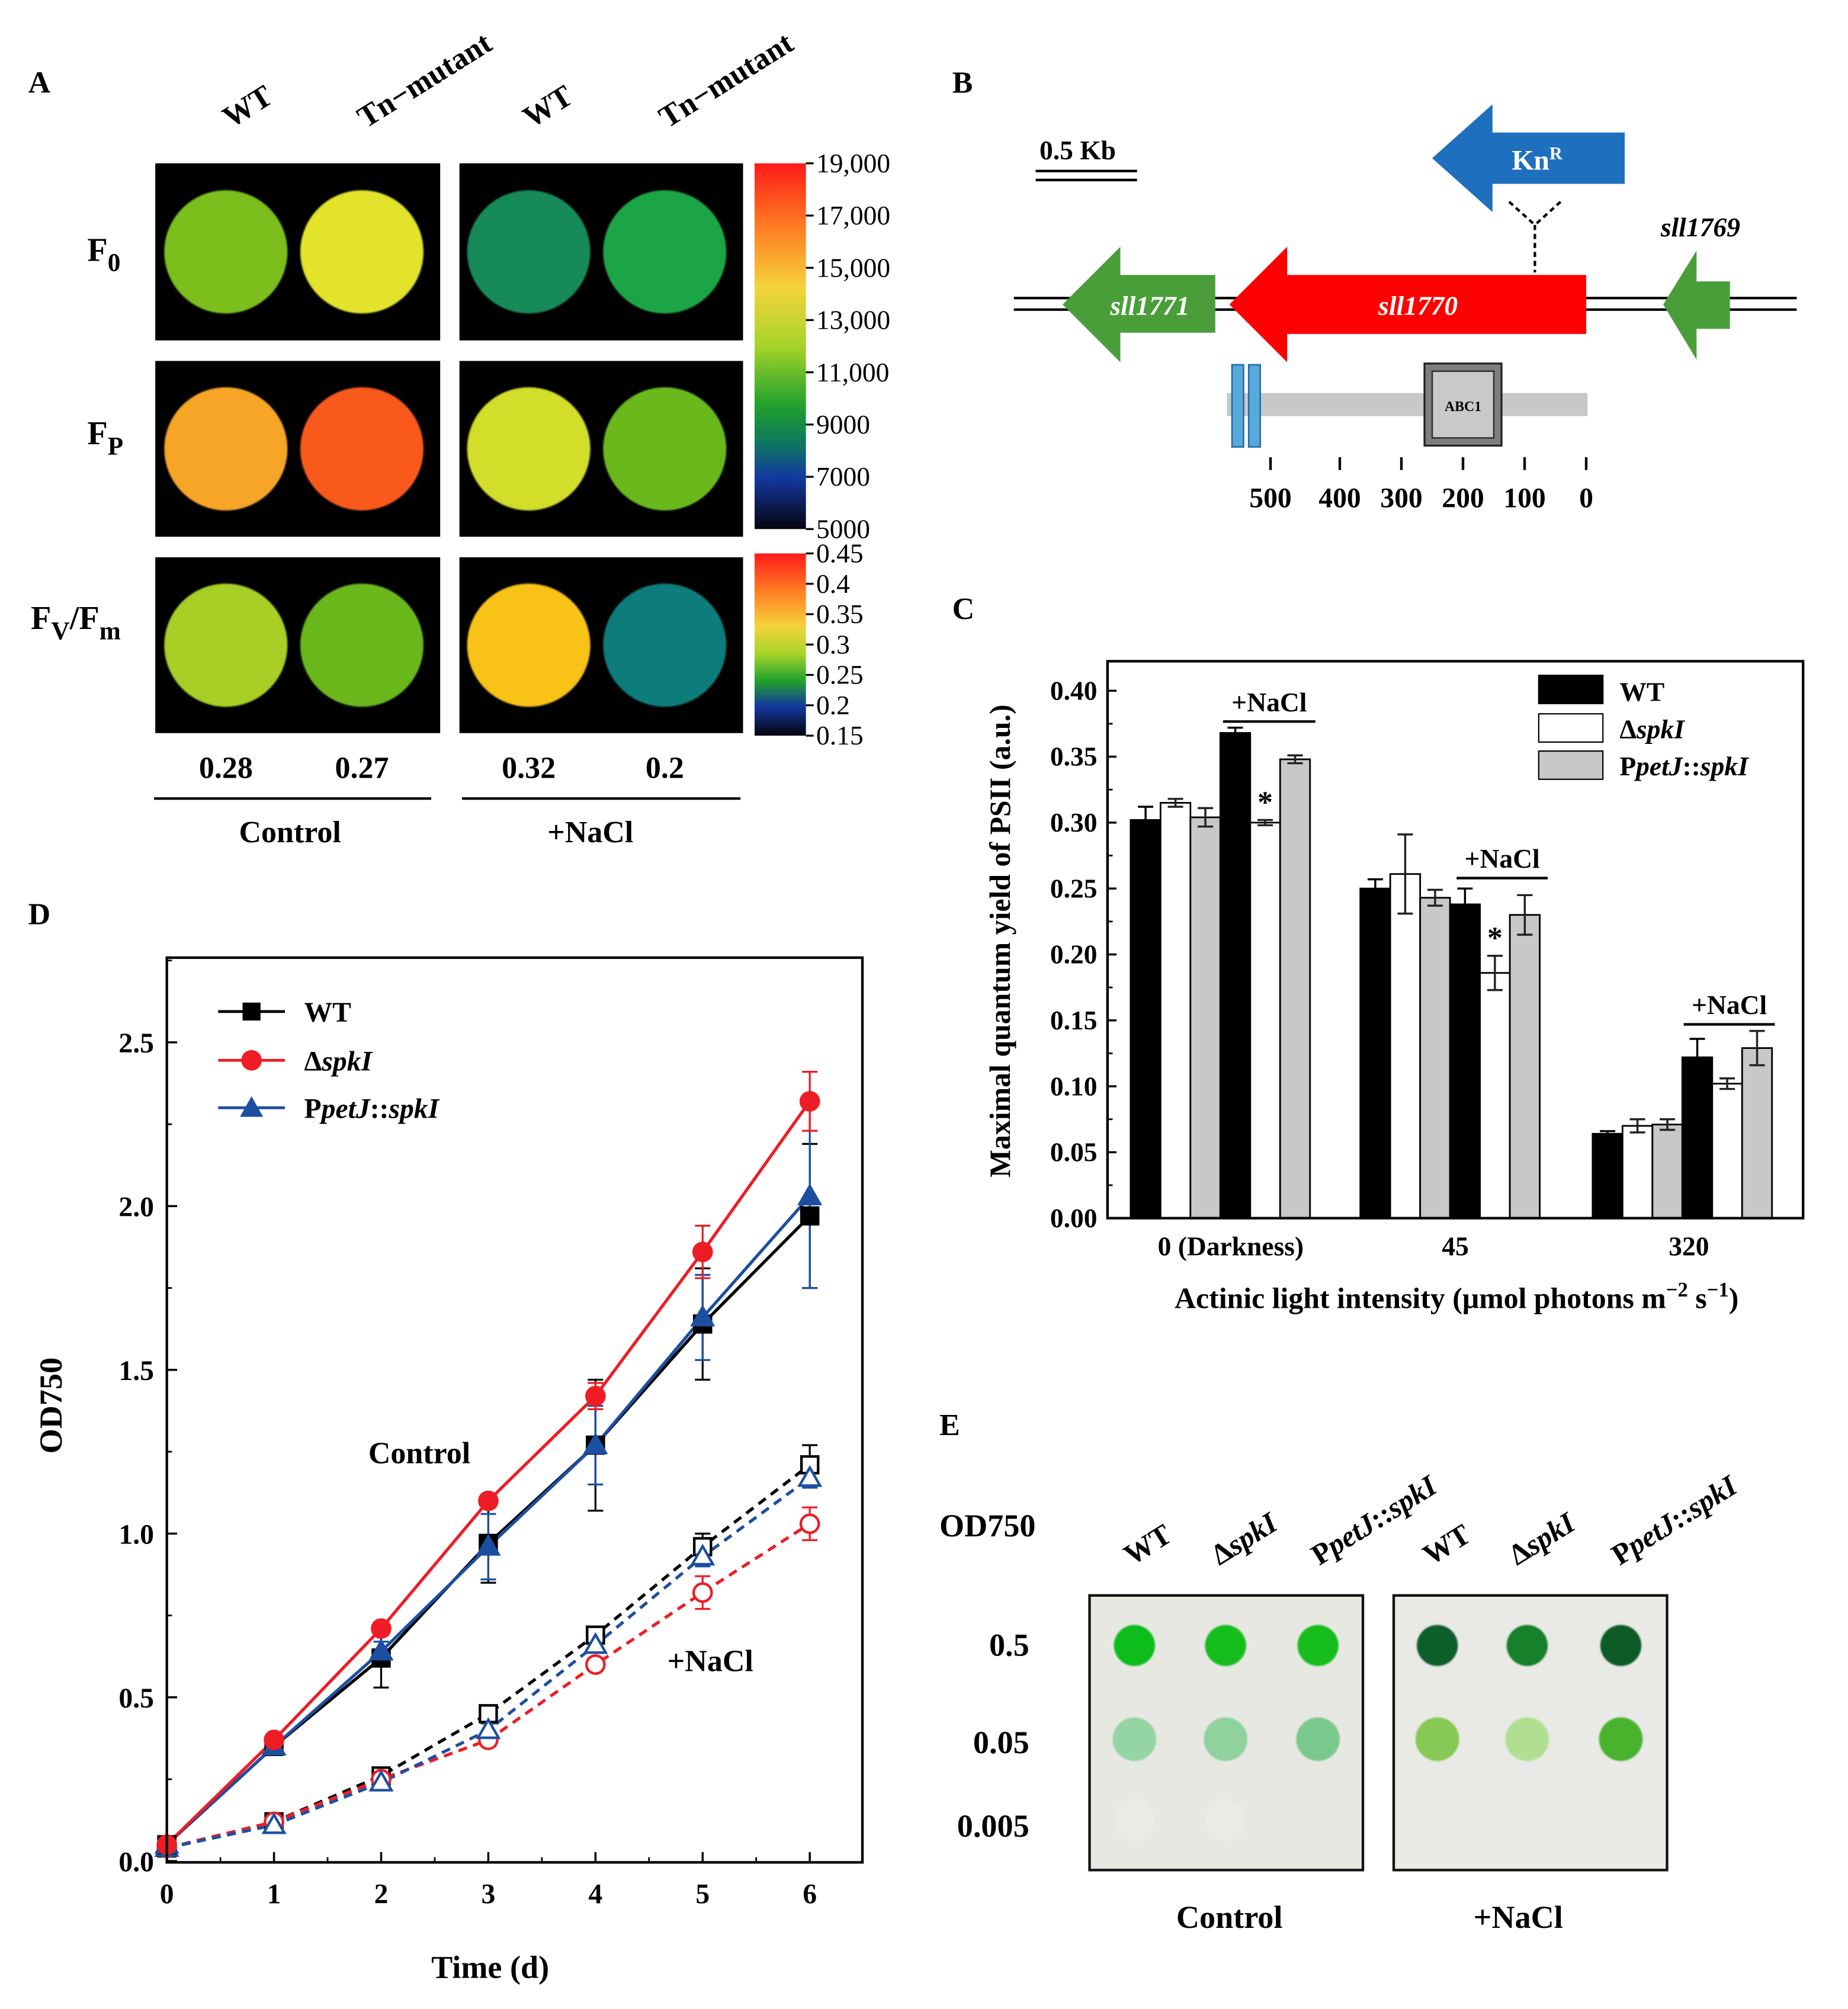  I want to click on d-xtick-label: 2, so click(381, 1895).